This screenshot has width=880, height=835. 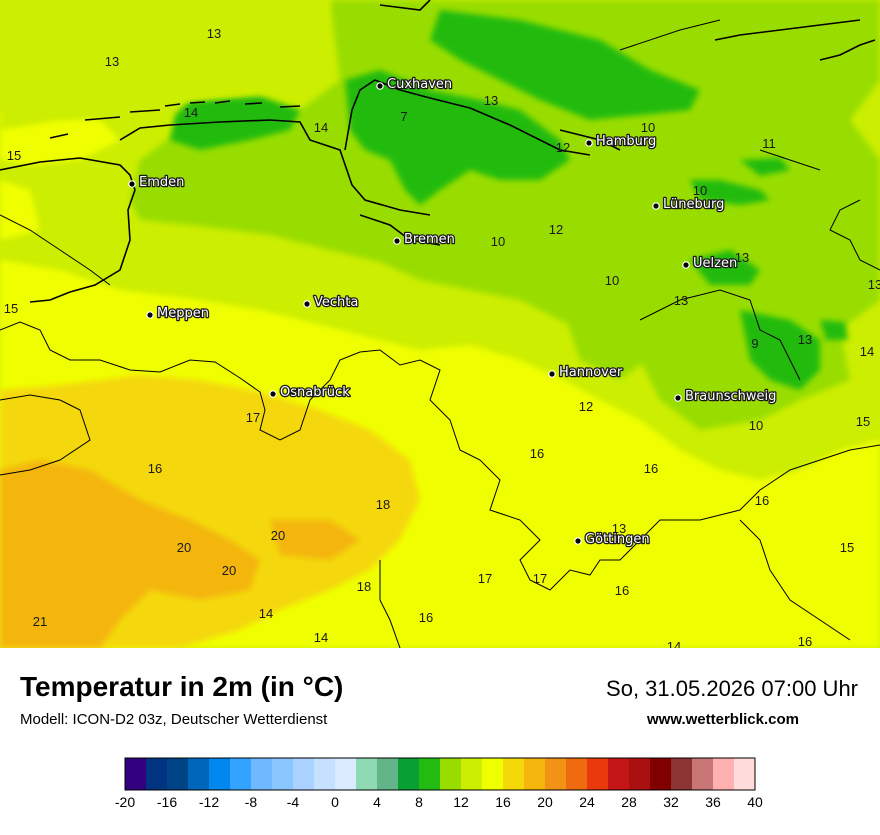 What do you see at coordinates (315, 392) in the screenshot?
I see `city-label: Osnabrück` at bounding box center [315, 392].